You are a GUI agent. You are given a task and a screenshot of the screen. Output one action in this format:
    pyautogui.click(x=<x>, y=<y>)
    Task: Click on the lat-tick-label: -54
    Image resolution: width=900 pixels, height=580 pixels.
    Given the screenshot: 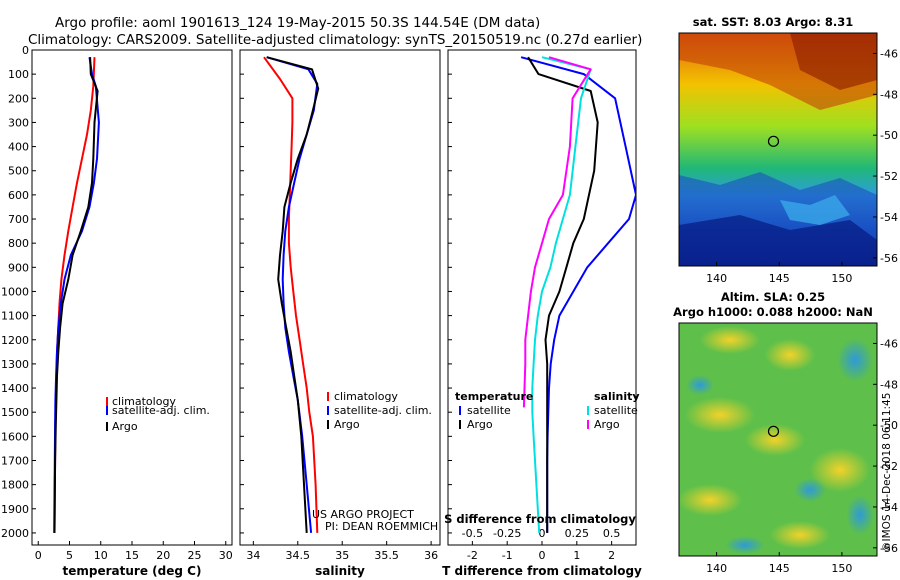 What is the action you would take?
    pyautogui.click(x=889, y=507)
    